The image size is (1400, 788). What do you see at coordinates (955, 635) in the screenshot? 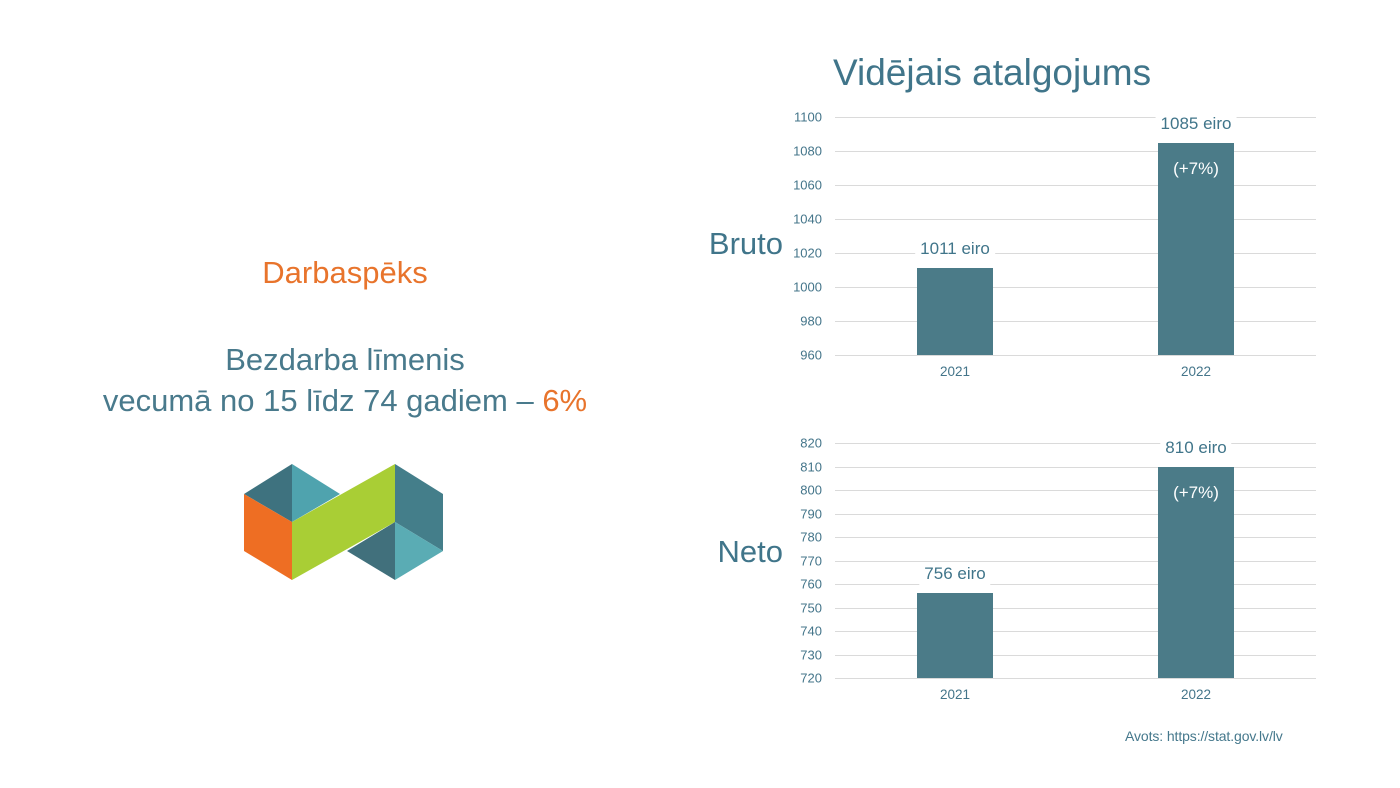
I see `bar-neto-2021` at bounding box center [955, 635].